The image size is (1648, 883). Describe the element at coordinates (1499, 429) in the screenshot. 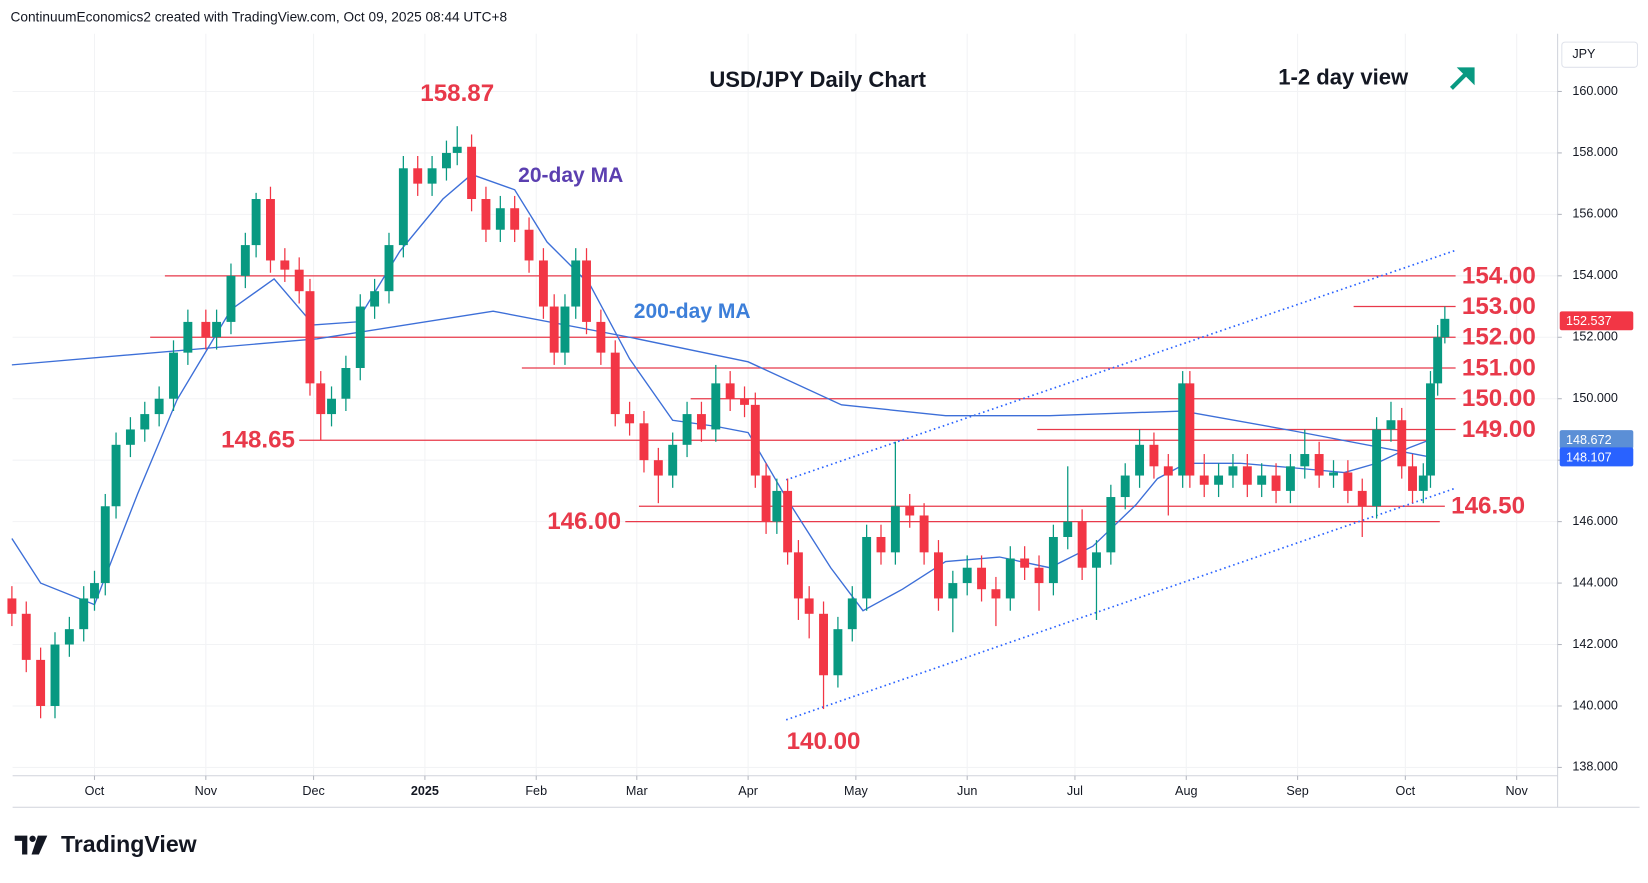

I see `level-label: 149.00` at that location.